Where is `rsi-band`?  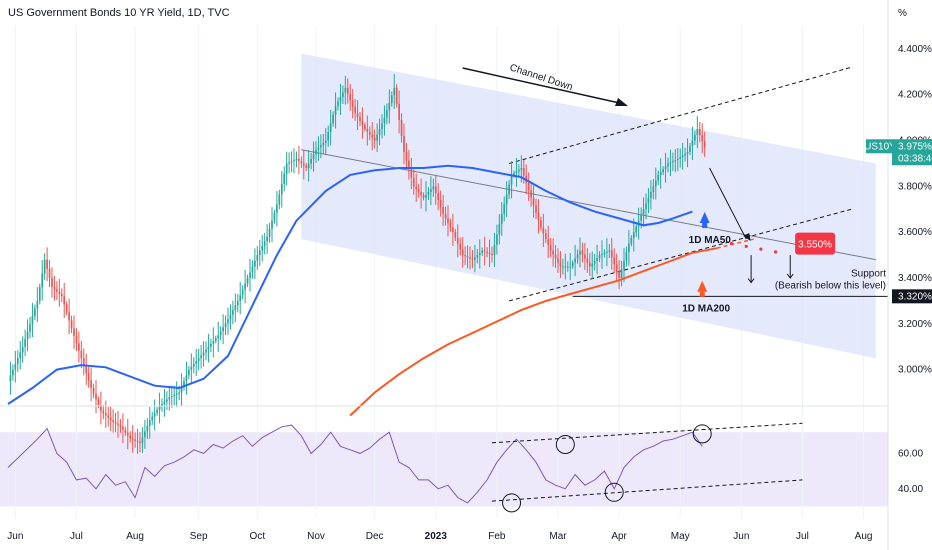
rsi-band is located at coordinates (444, 469).